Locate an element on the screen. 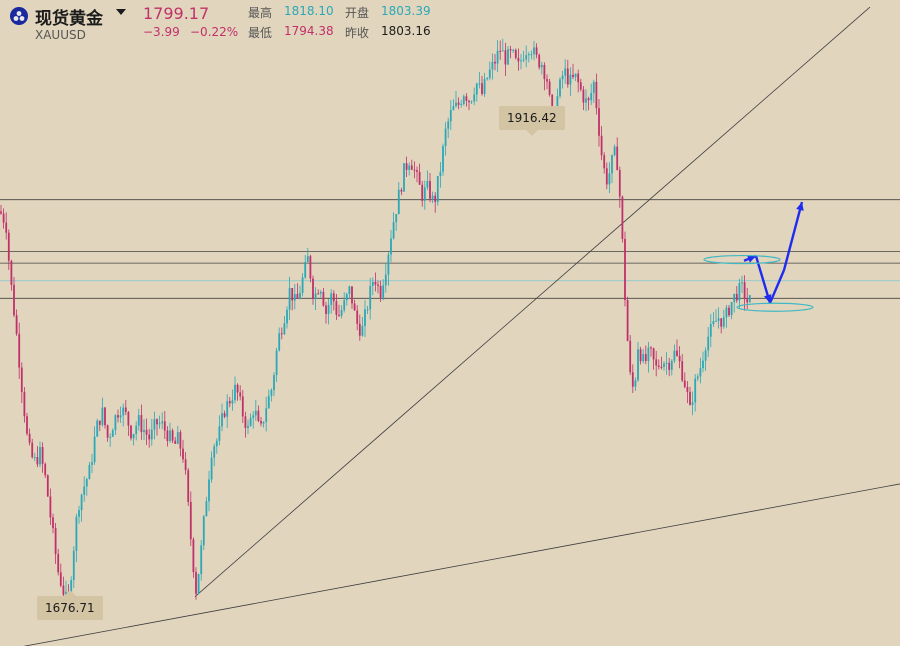 This screenshot has width=900, height=646. projection-arrow-line is located at coordinates (777, 286).